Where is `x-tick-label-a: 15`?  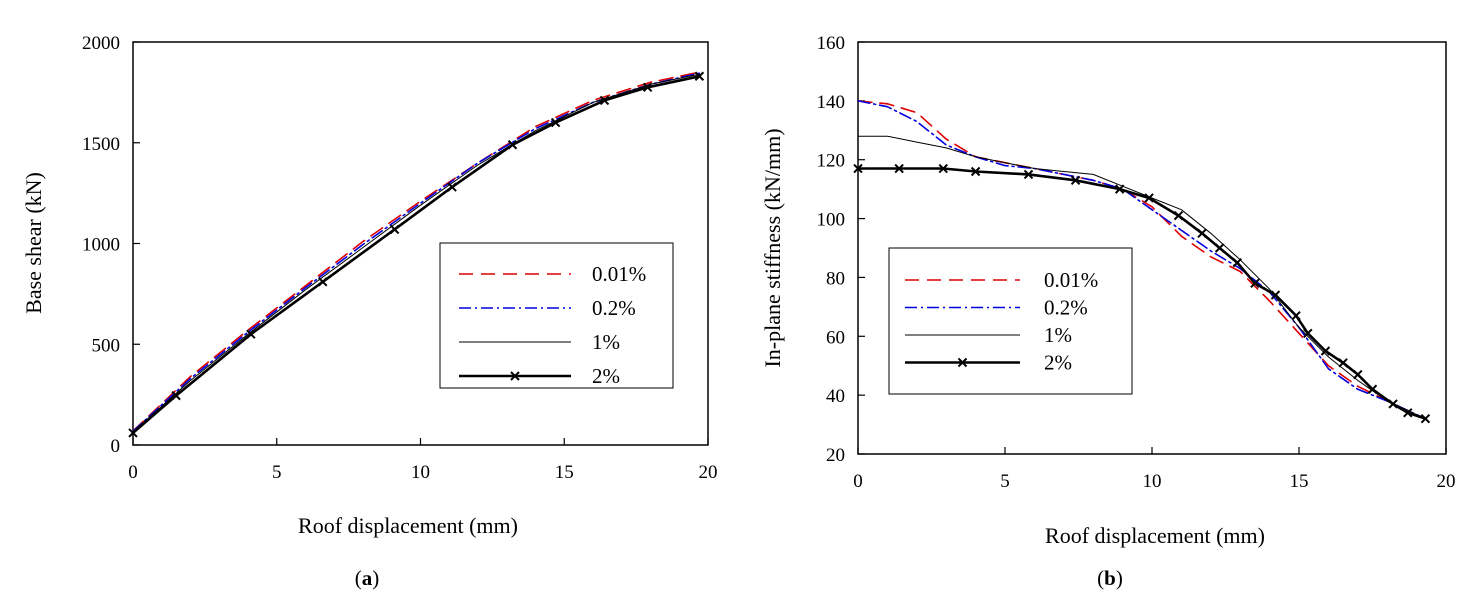
x-tick-label-a: 15 is located at coordinates (564, 472).